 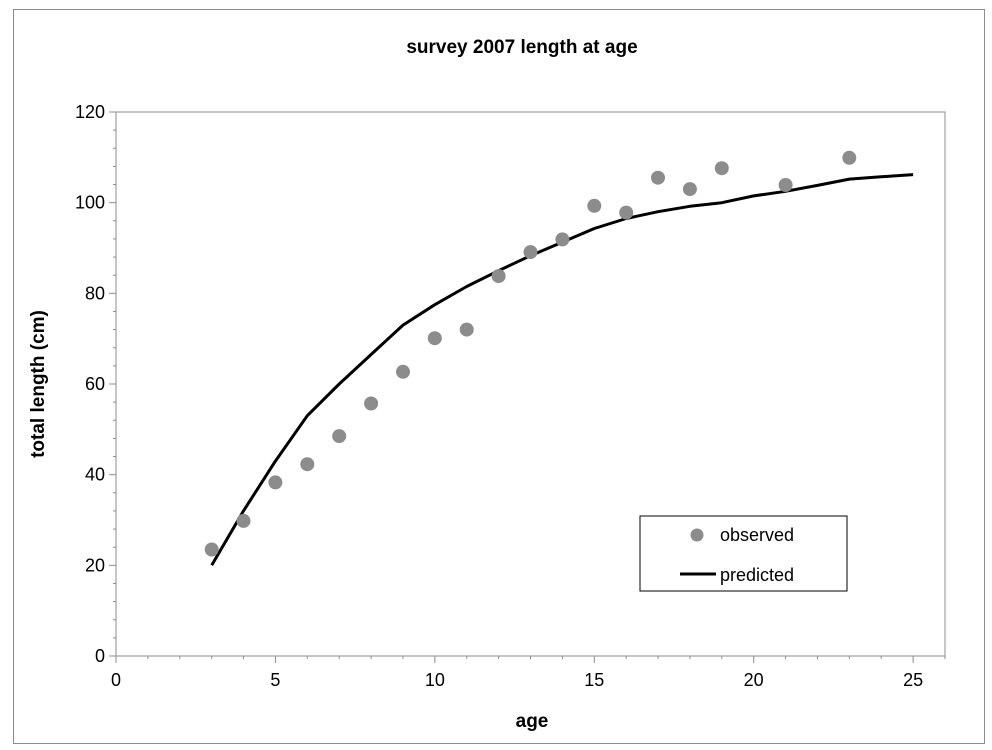 What do you see at coordinates (95, 293) in the screenshot?
I see `y-tick-label: 80` at bounding box center [95, 293].